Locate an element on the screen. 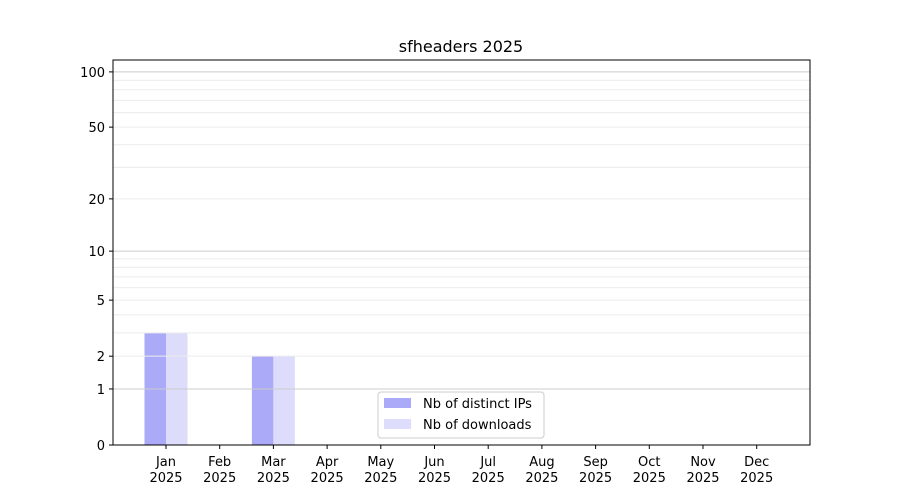 The height and width of the screenshot is (500, 900). y-tick-label: 20 is located at coordinates (96, 200).